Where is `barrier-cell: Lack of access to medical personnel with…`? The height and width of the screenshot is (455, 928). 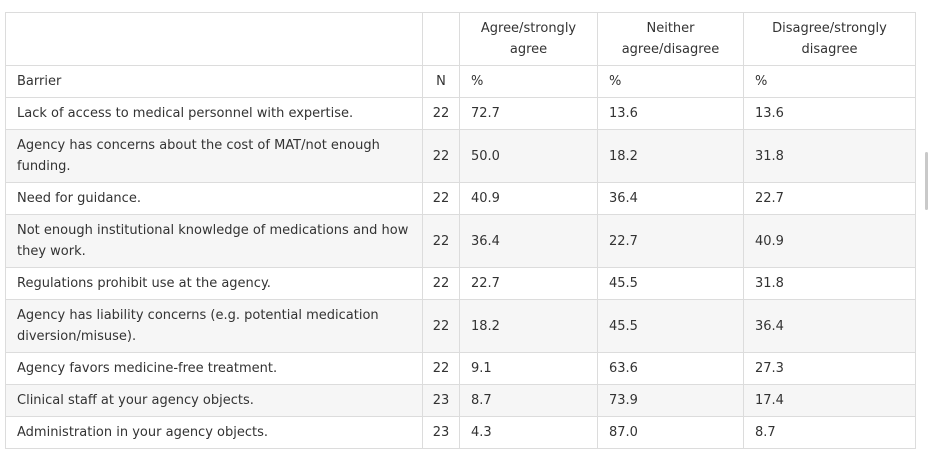 barrier-cell: Lack of access to medical personnel with… is located at coordinates (214, 113).